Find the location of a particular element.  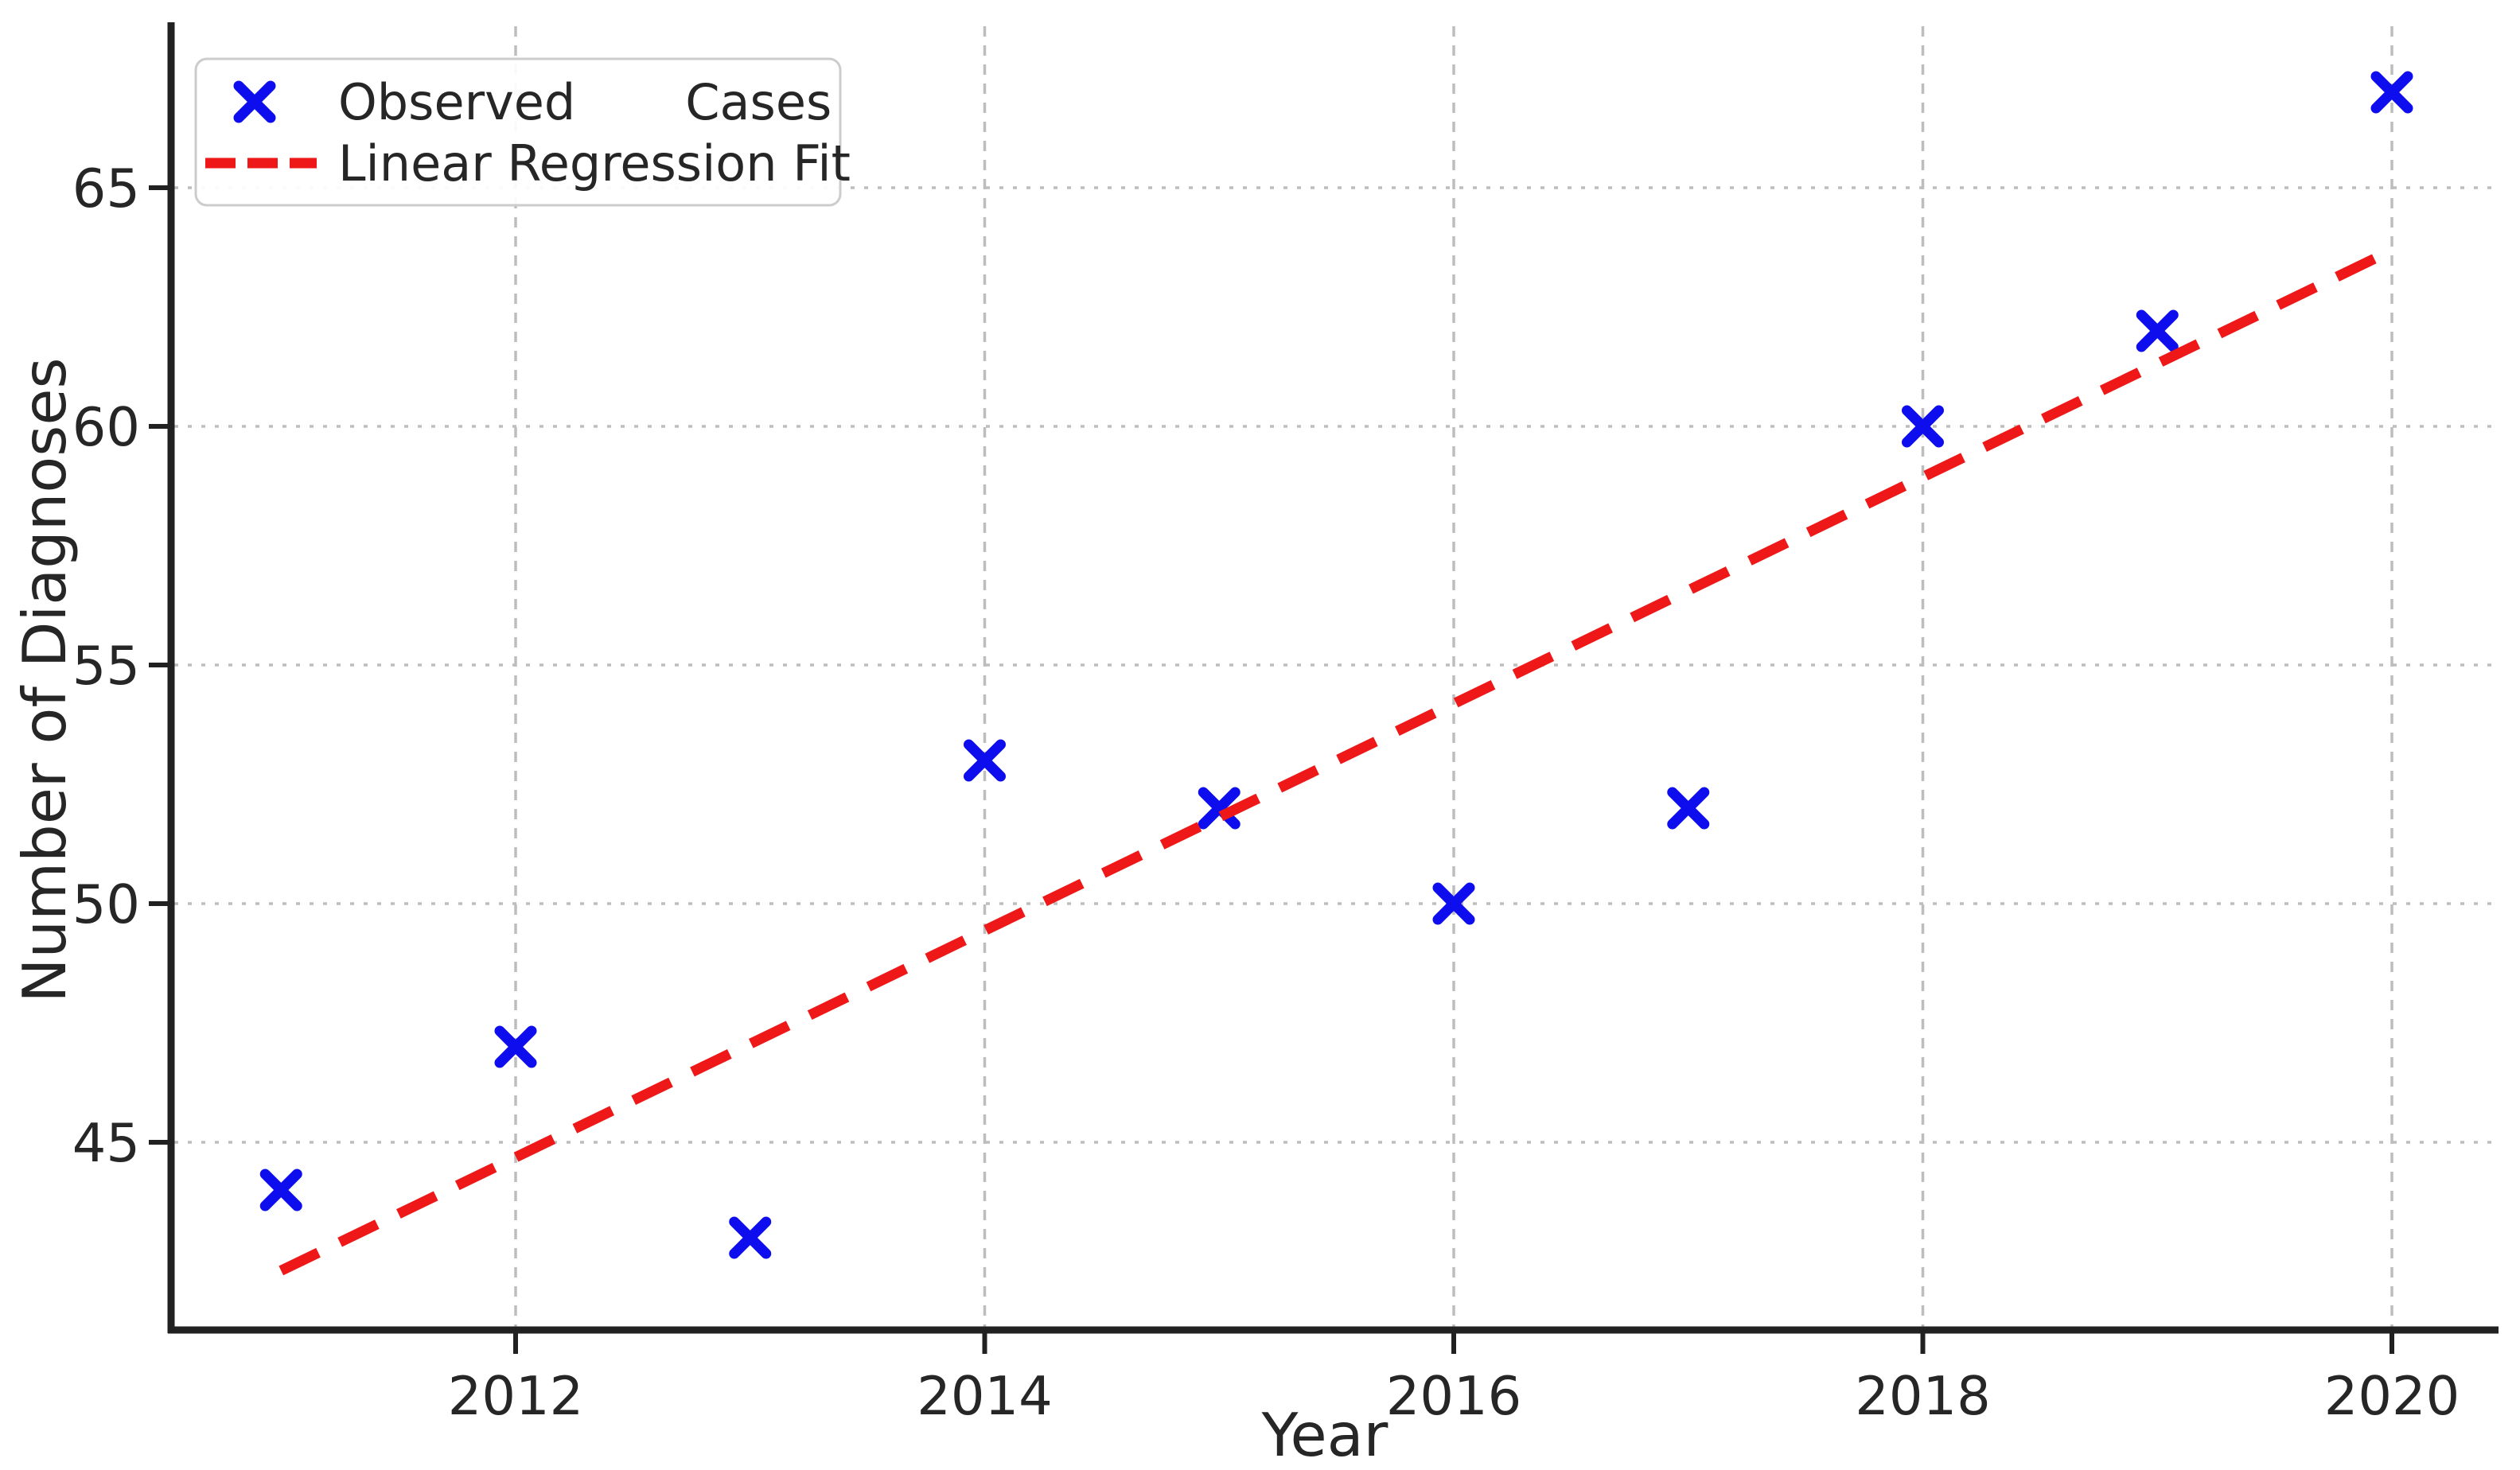

legend-entry-observed-cases: Observed Cases is located at coordinates (585, 102).